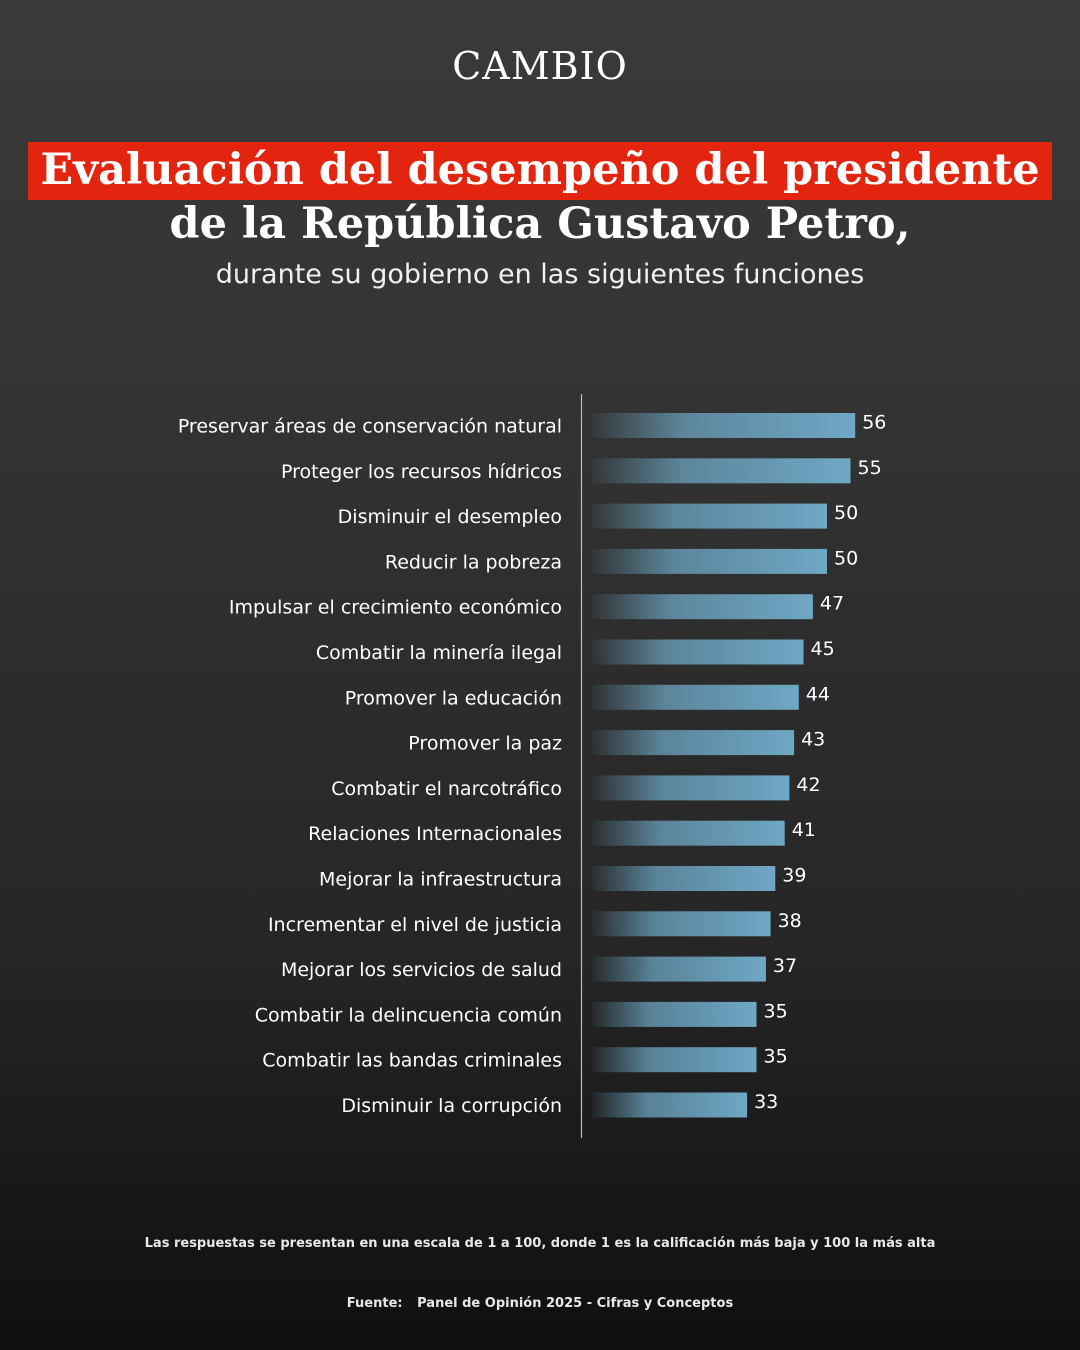 This screenshot has width=1080, height=1350. What do you see at coordinates (421, 970) in the screenshot?
I see `category-label: Mejorar los servicios de salud` at bounding box center [421, 970].